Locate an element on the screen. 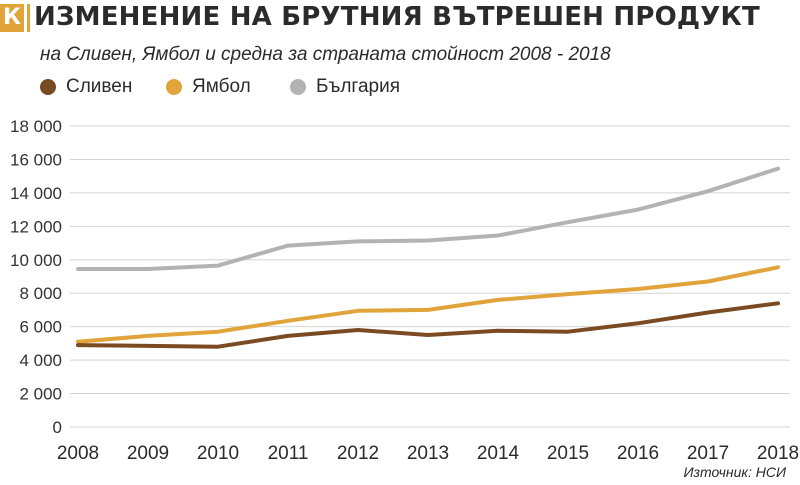  series-line-sliven is located at coordinates (428, 325).